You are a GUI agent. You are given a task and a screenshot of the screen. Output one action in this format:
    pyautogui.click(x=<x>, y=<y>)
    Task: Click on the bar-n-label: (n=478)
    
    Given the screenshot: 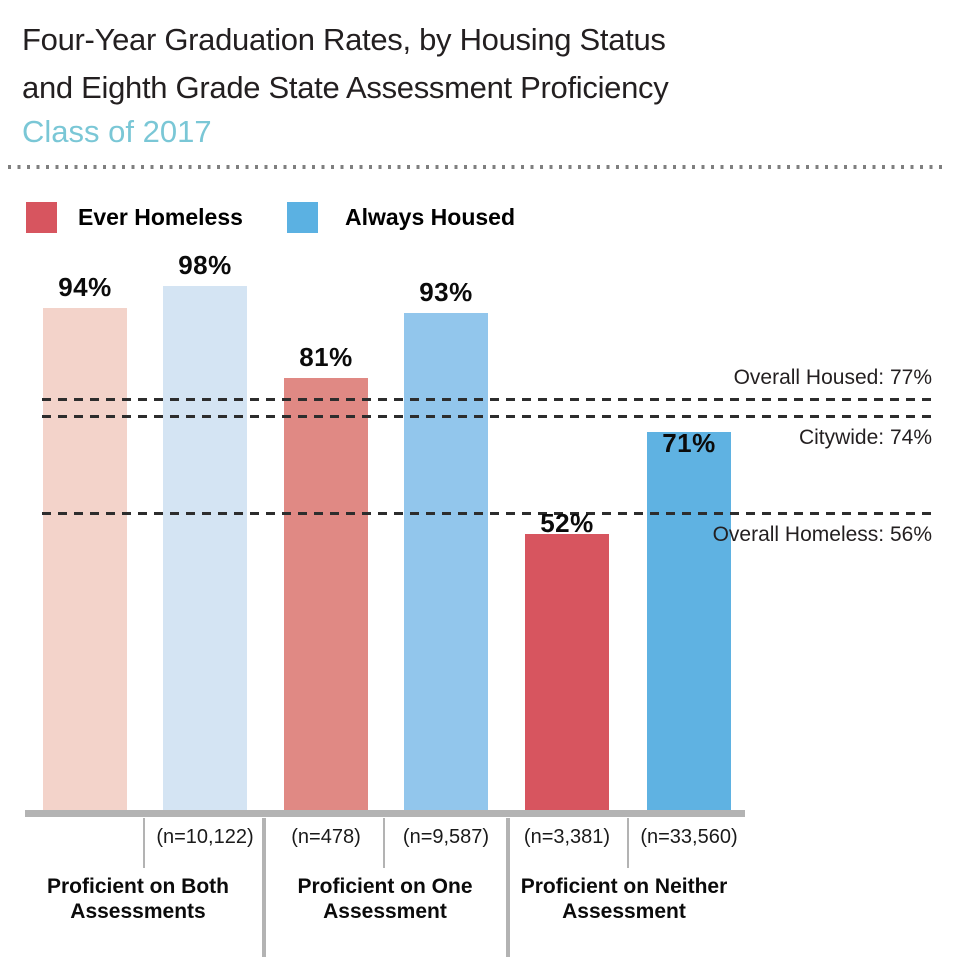 What is the action you would take?
    pyautogui.click(x=326, y=837)
    